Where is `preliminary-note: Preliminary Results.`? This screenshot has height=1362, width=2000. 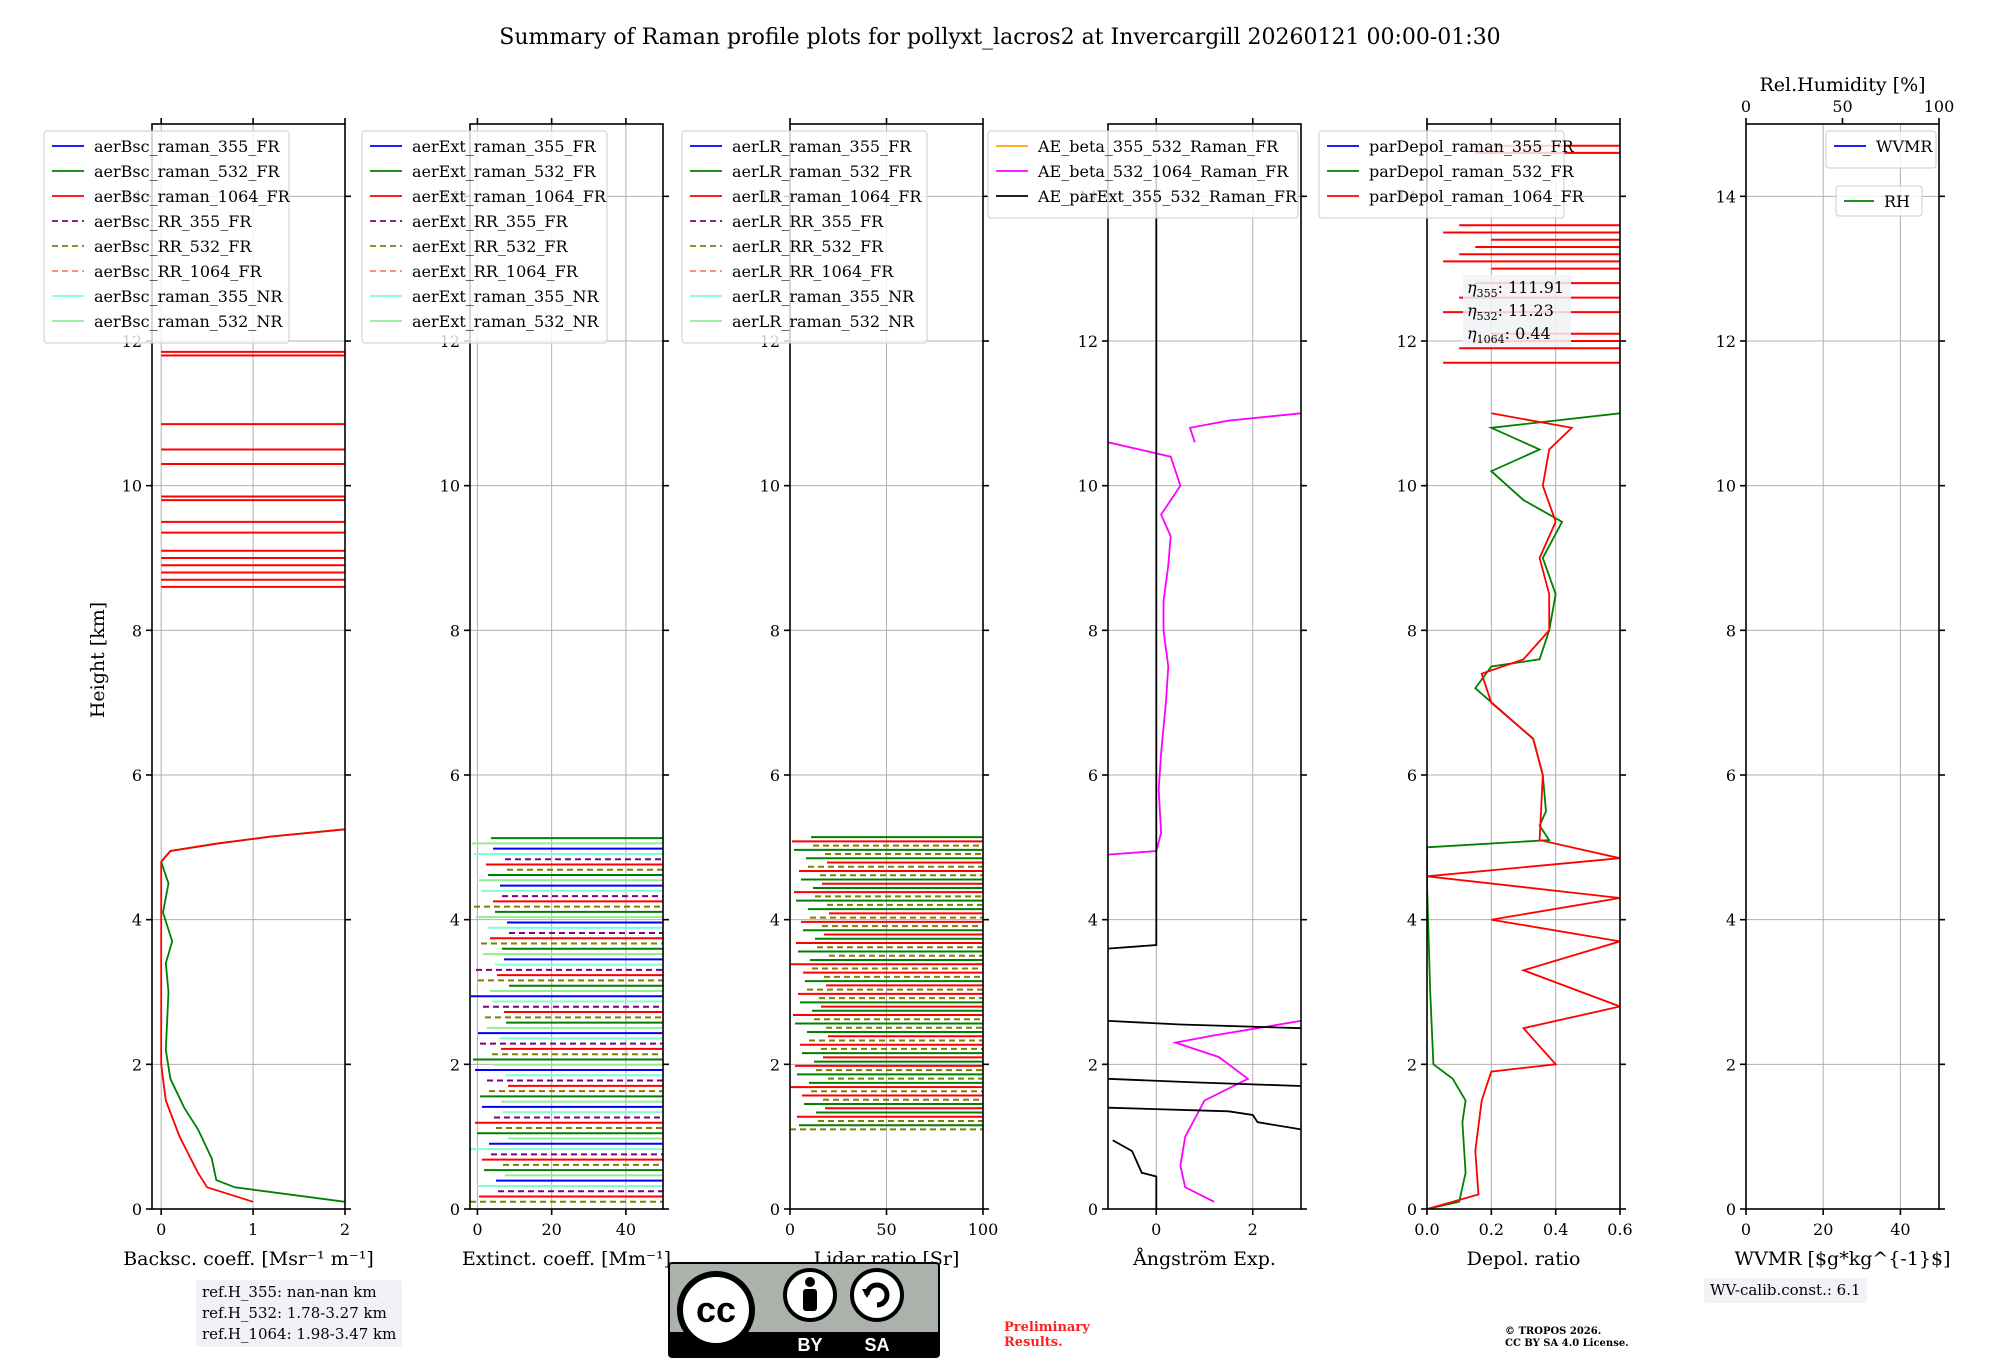
preliminary-note: Preliminary Results. is located at coordinates (1047, 1335).